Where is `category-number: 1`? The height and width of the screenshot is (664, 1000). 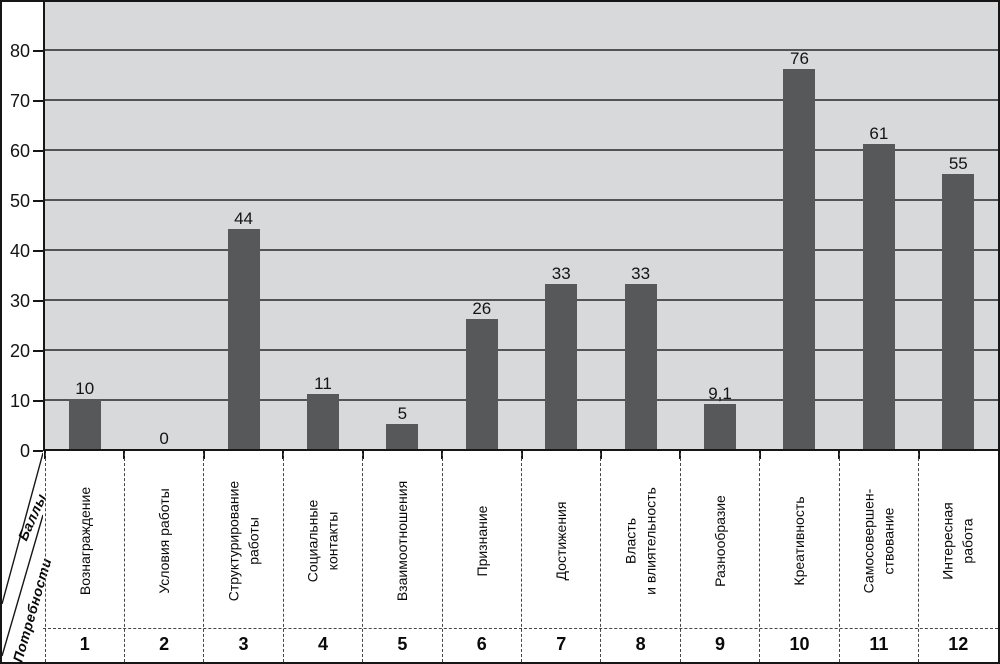 category-number: 1 is located at coordinates (84, 644).